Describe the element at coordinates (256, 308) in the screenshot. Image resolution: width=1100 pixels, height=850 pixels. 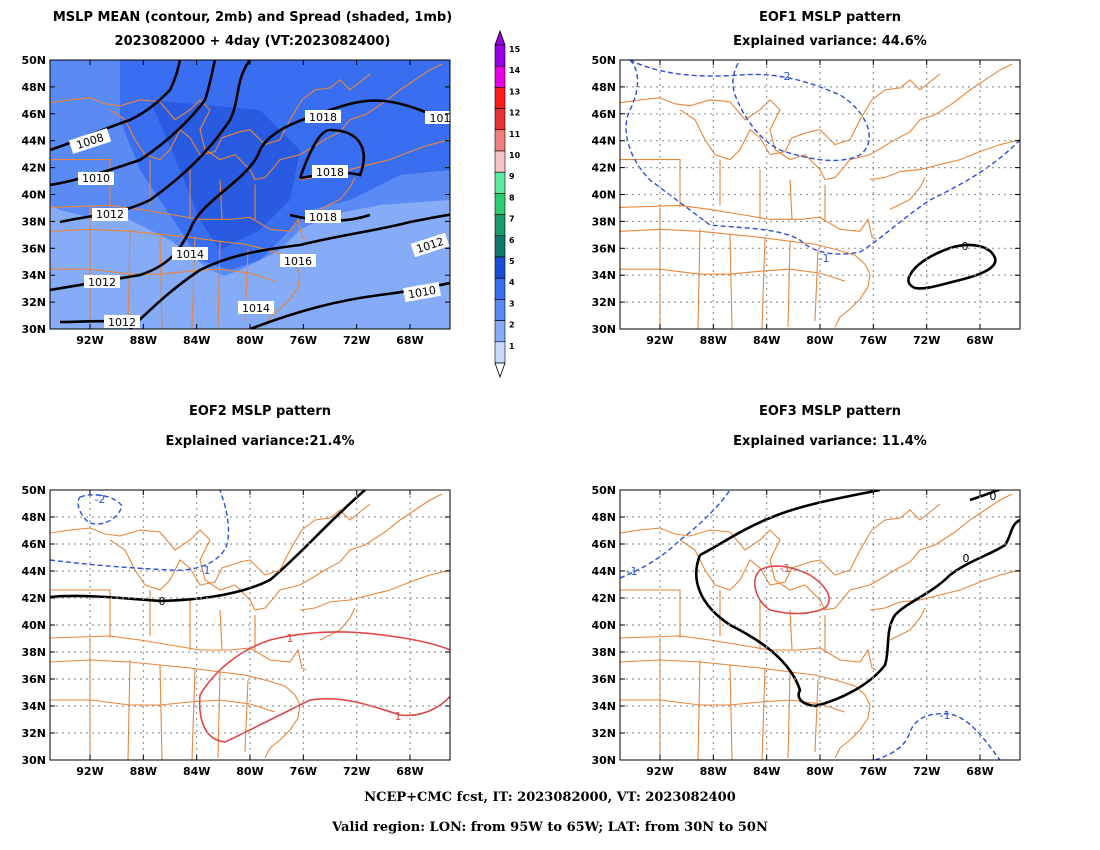
I see `mean-label-1014b: 1014` at that location.